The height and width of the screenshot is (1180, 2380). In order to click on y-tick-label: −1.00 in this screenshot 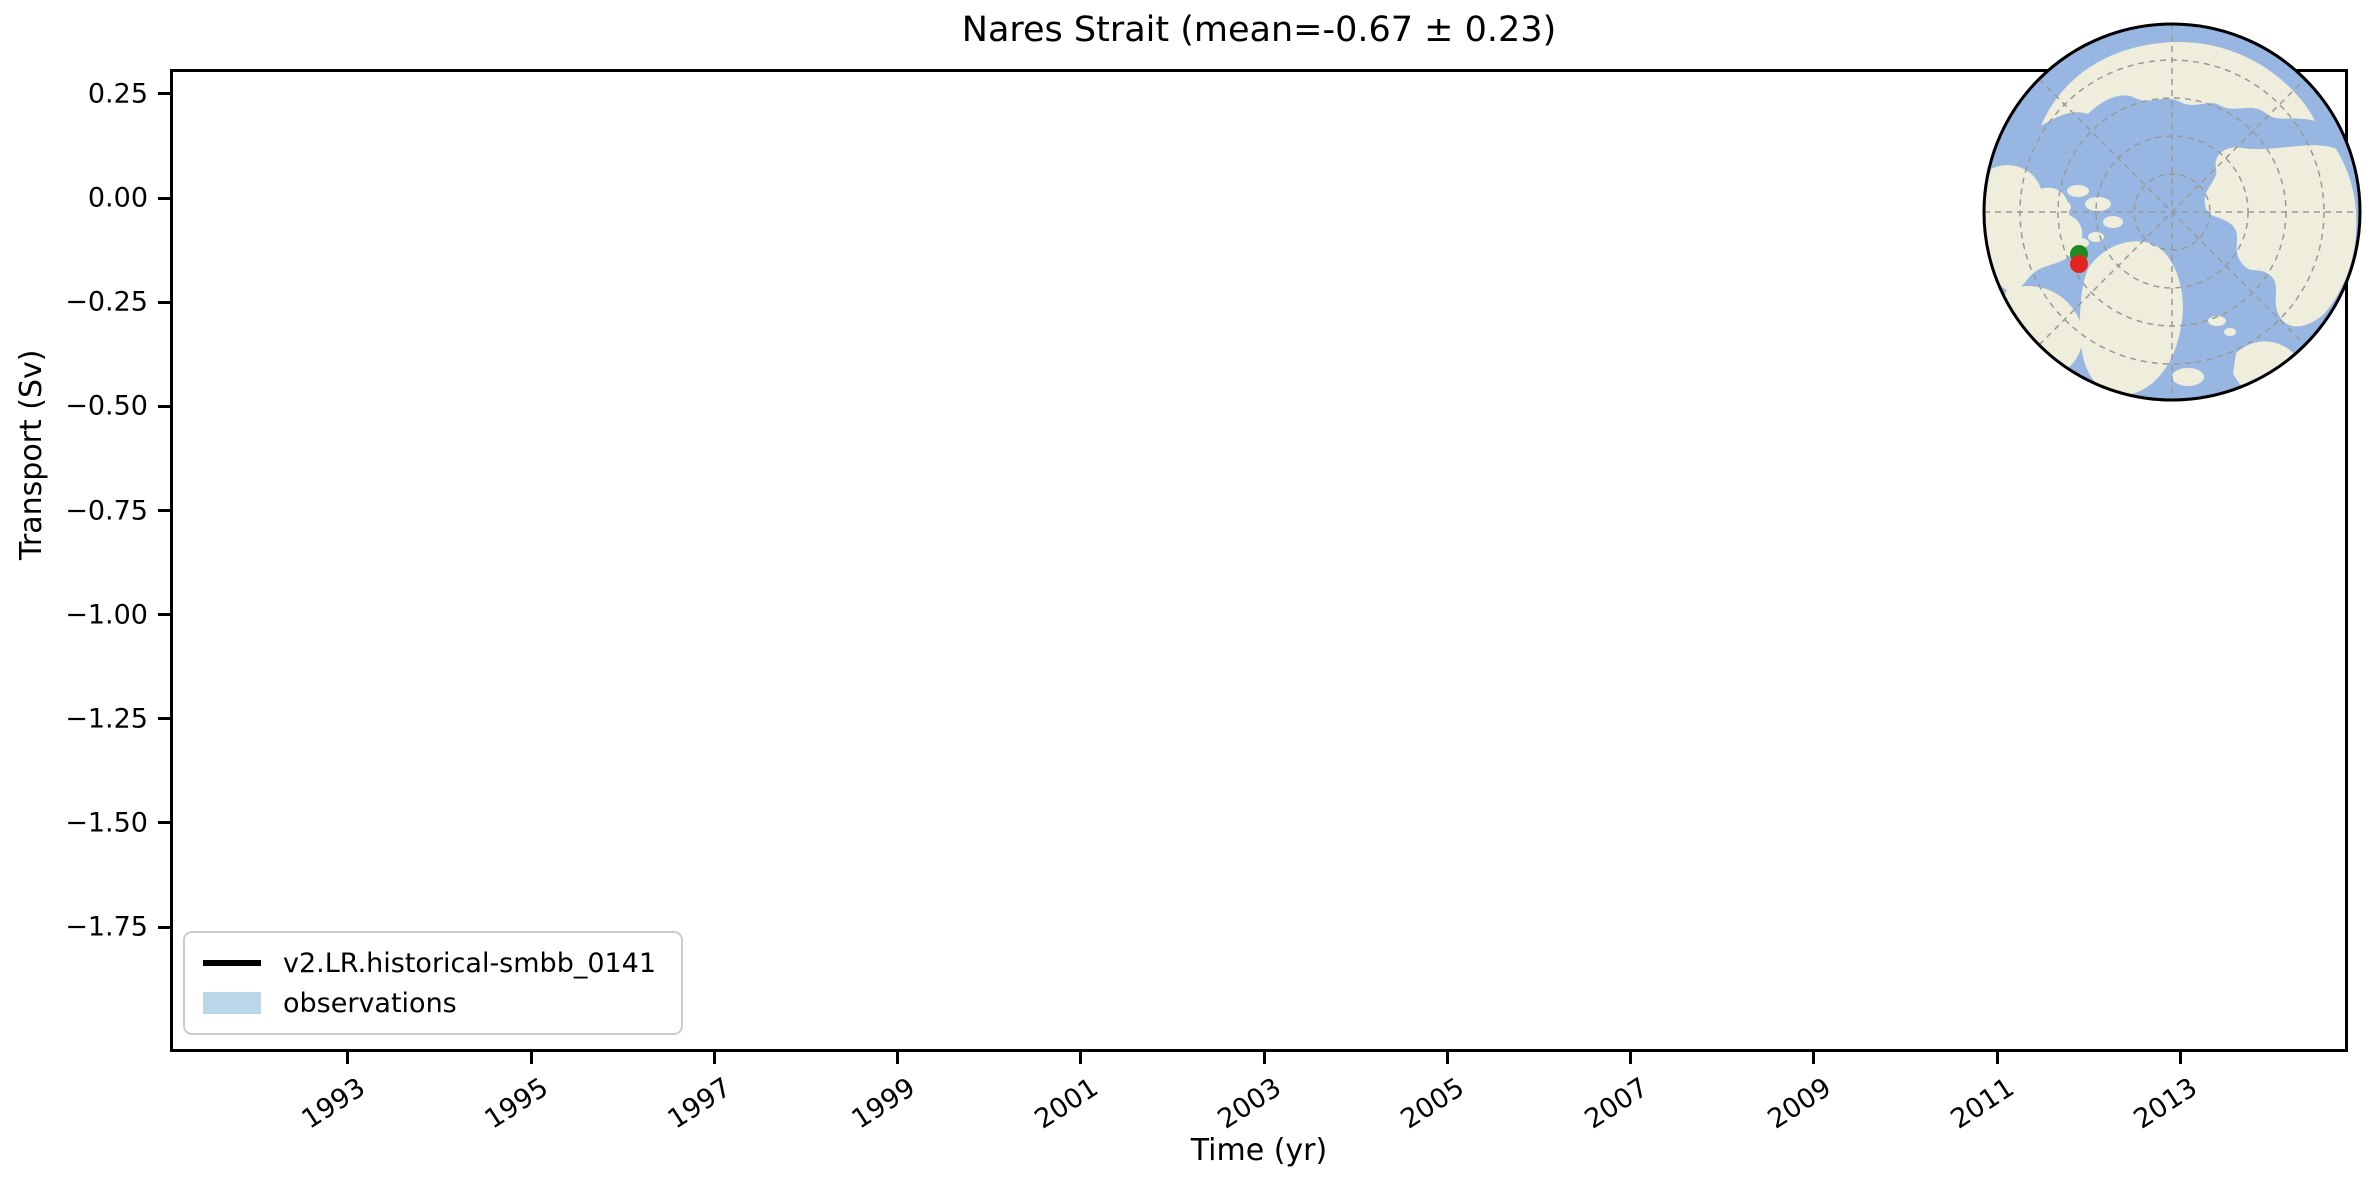, I will do `click(106, 615)`.